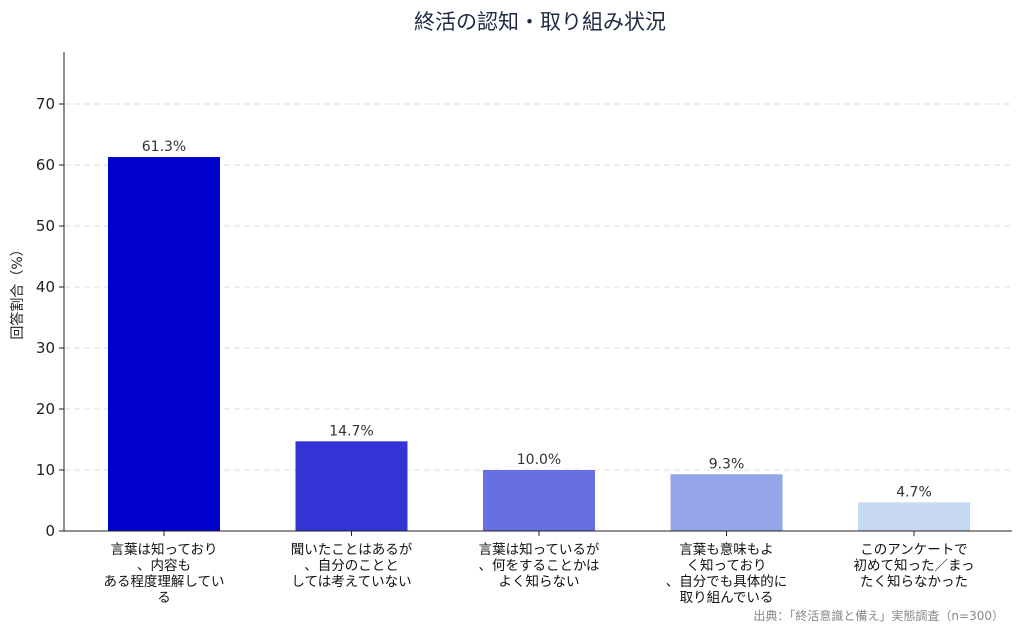 This screenshot has height=634, width=1024. I want to click on data-label: 10.0%, so click(539, 460).